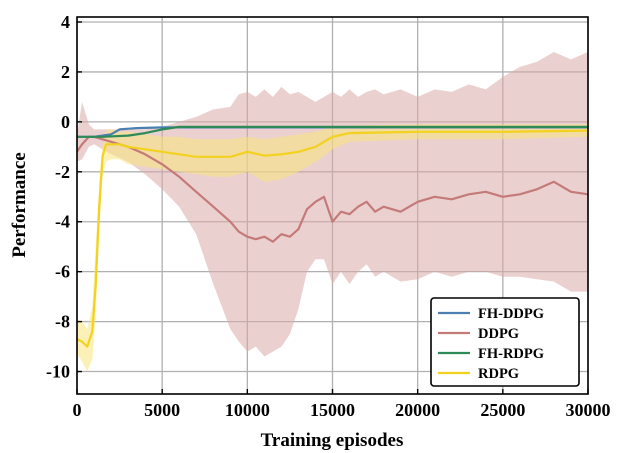 The image size is (621, 453). Describe the element at coordinates (65, 122) in the screenshot. I see `y-tick-label: 0` at that location.